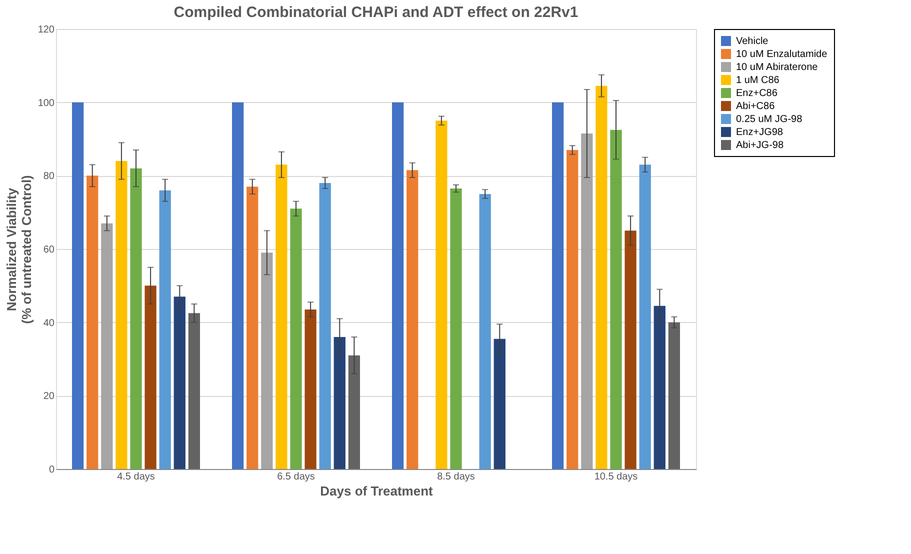  What do you see at coordinates (752, 41) in the screenshot?
I see `legend-label: Vehicle` at bounding box center [752, 41].